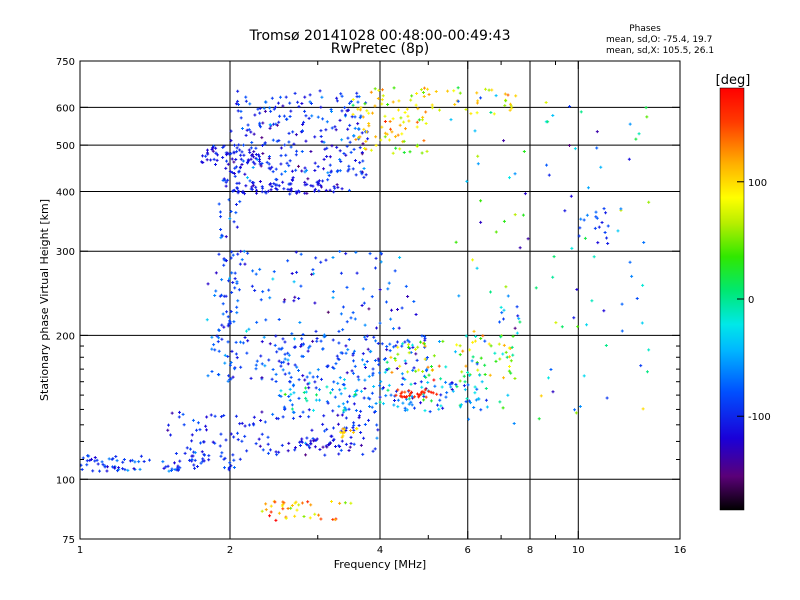 Image resolution: width=800 pixels, height=600 pixels. Describe the element at coordinates (645, 29) in the screenshot. I see `stats-heading: Phases` at that location.